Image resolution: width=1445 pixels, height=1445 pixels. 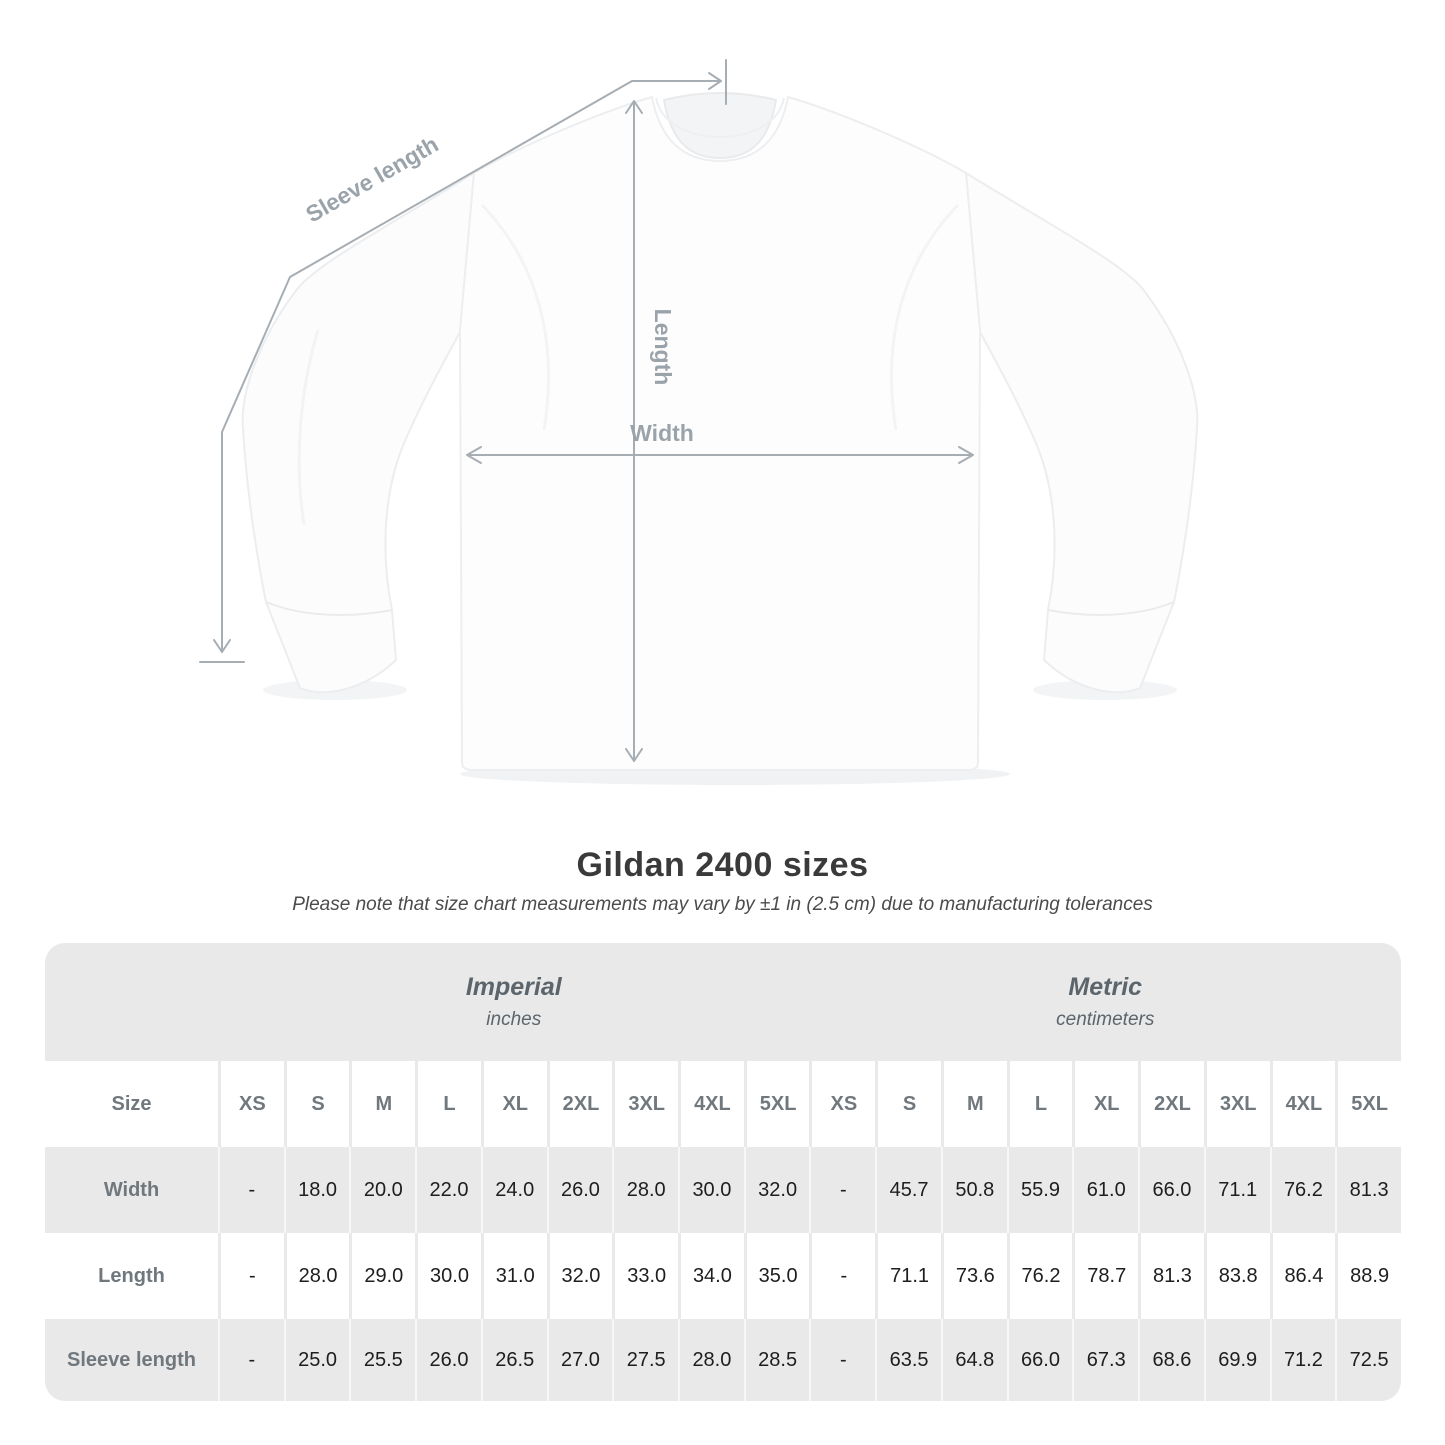 What do you see at coordinates (663, 347) in the screenshot?
I see `length-label: Length` at bounding box center [663, 347].